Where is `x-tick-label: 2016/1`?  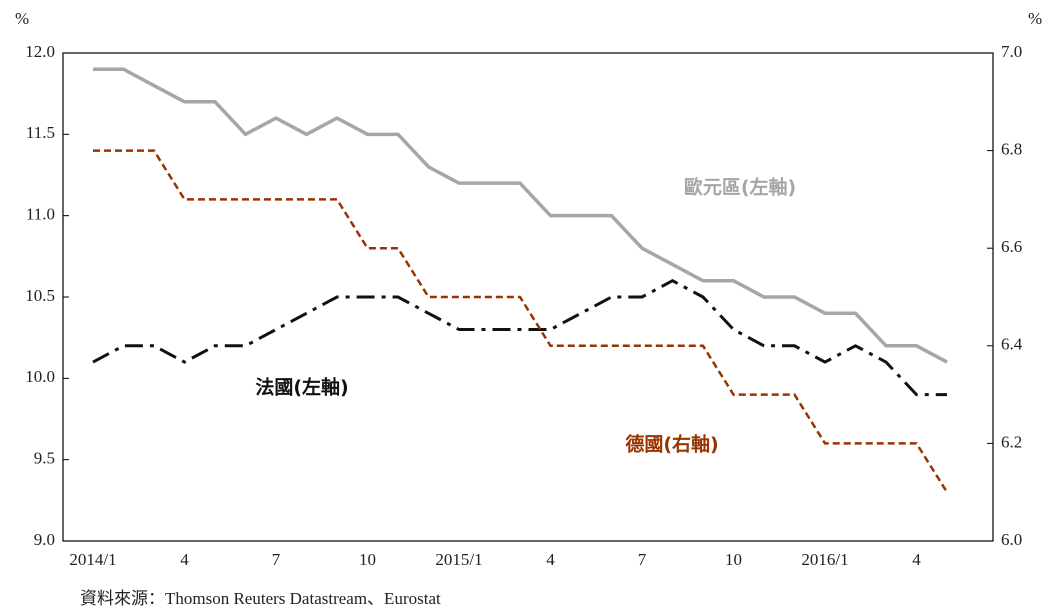 x-tick-label: 2016/1 is located at coordinates (824, 559).